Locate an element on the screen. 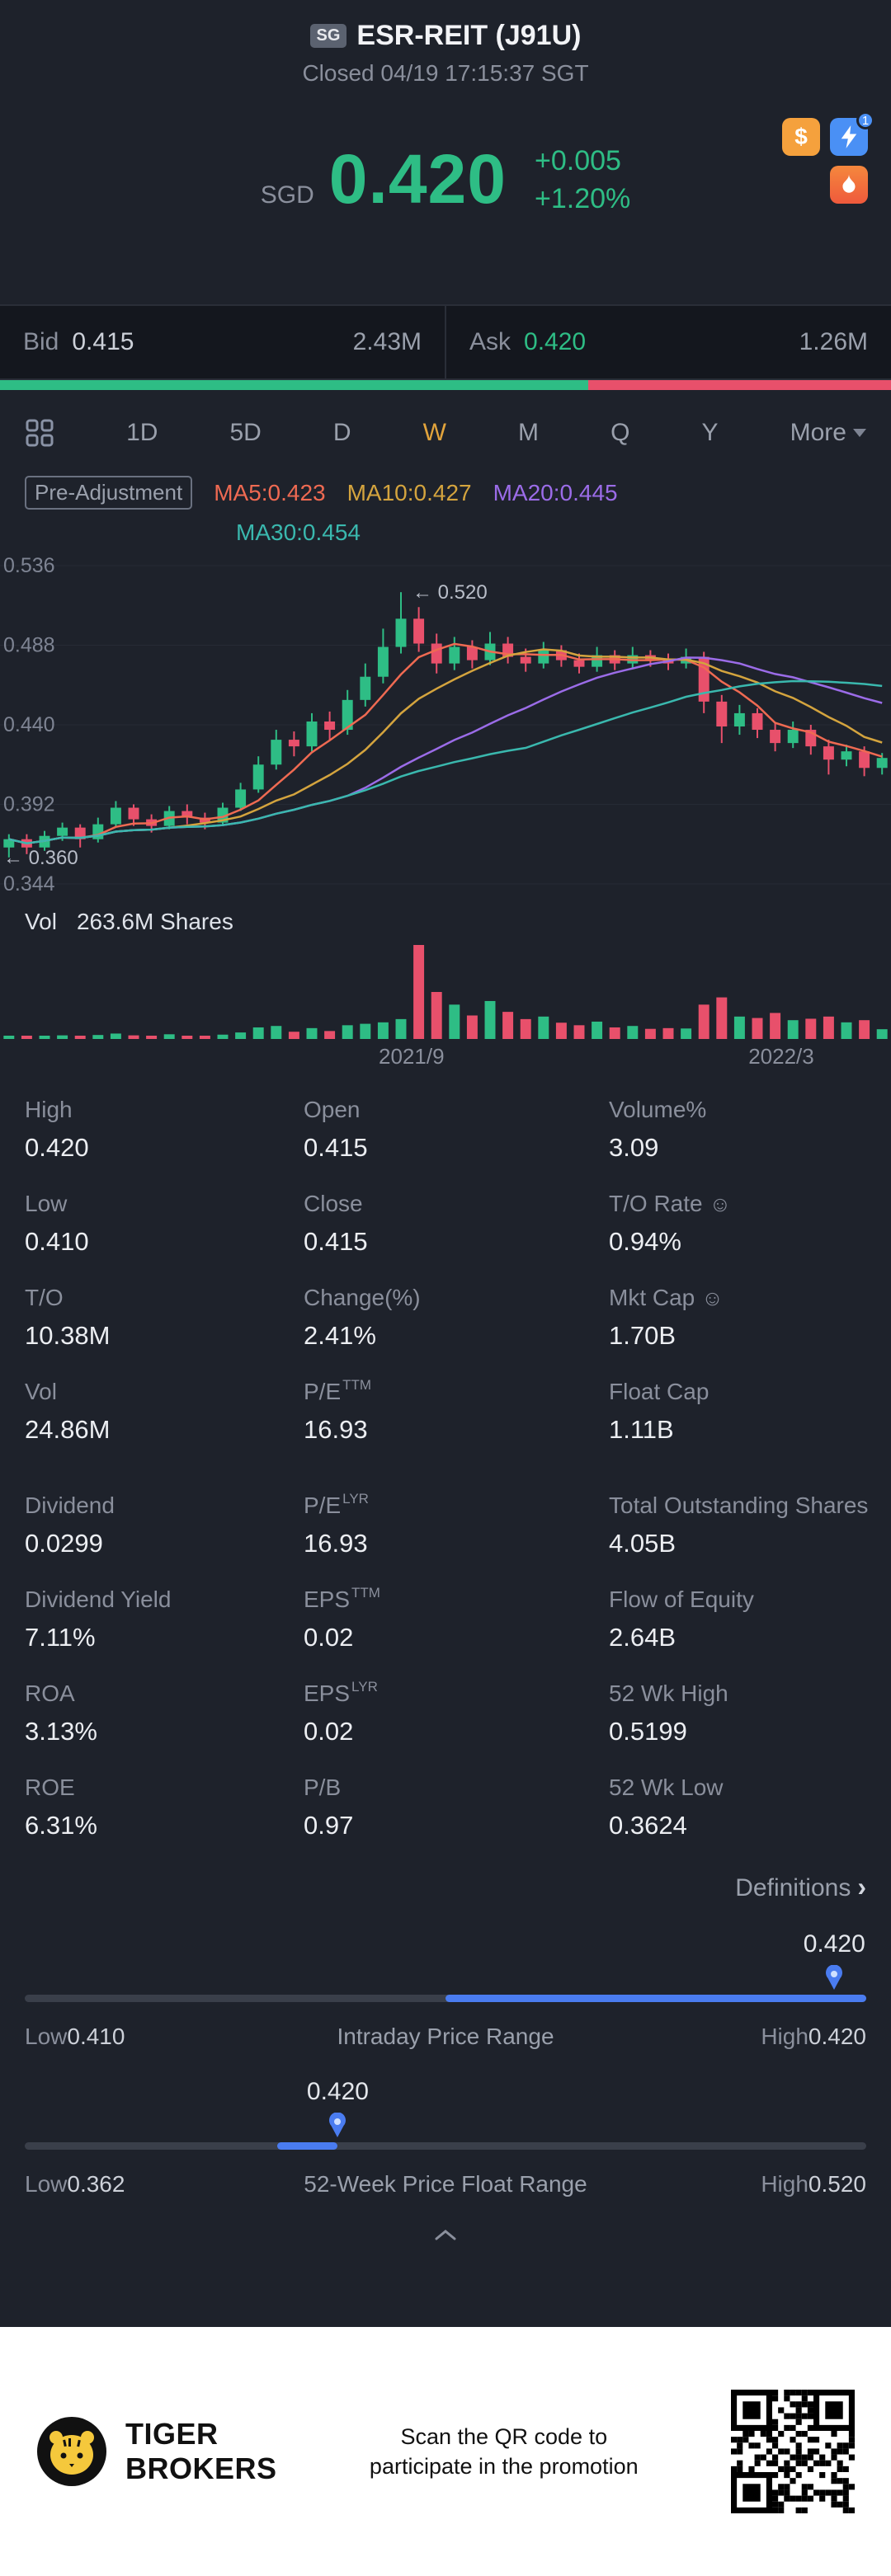  stat-change-pct: Change(%) 2.41% is located at coordinates (362, 1317).